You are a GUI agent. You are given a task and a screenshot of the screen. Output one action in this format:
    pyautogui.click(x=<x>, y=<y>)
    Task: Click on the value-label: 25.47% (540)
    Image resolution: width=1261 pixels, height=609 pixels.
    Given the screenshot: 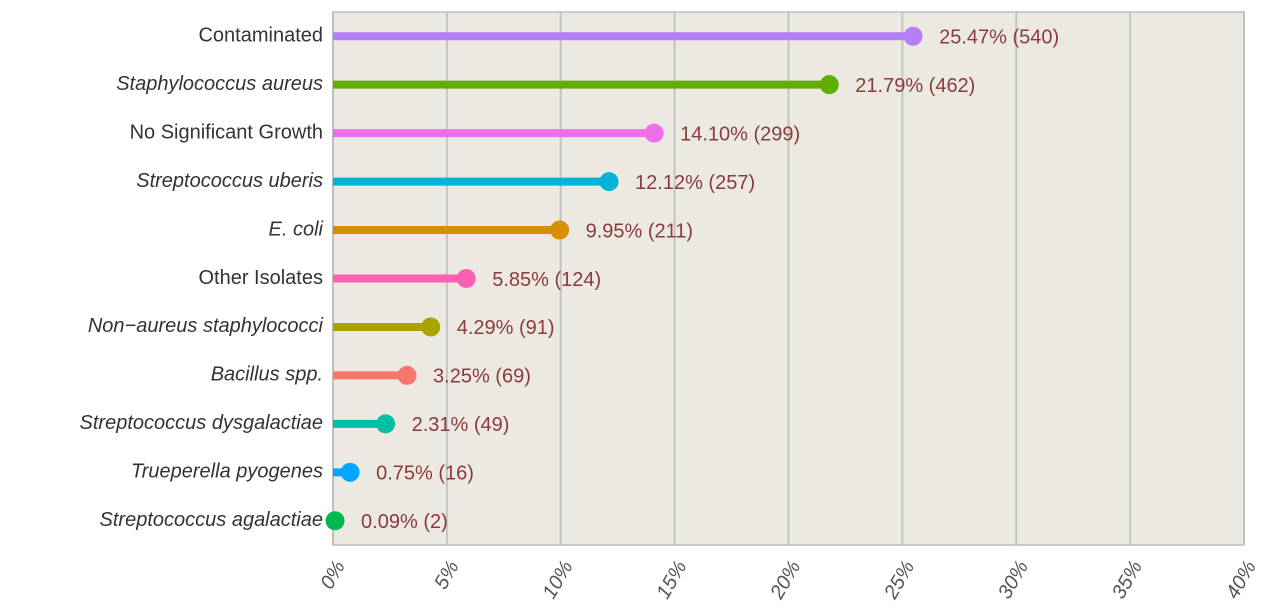 What is the action you would take?
    pyautogui.click(x=999, y=38)
    